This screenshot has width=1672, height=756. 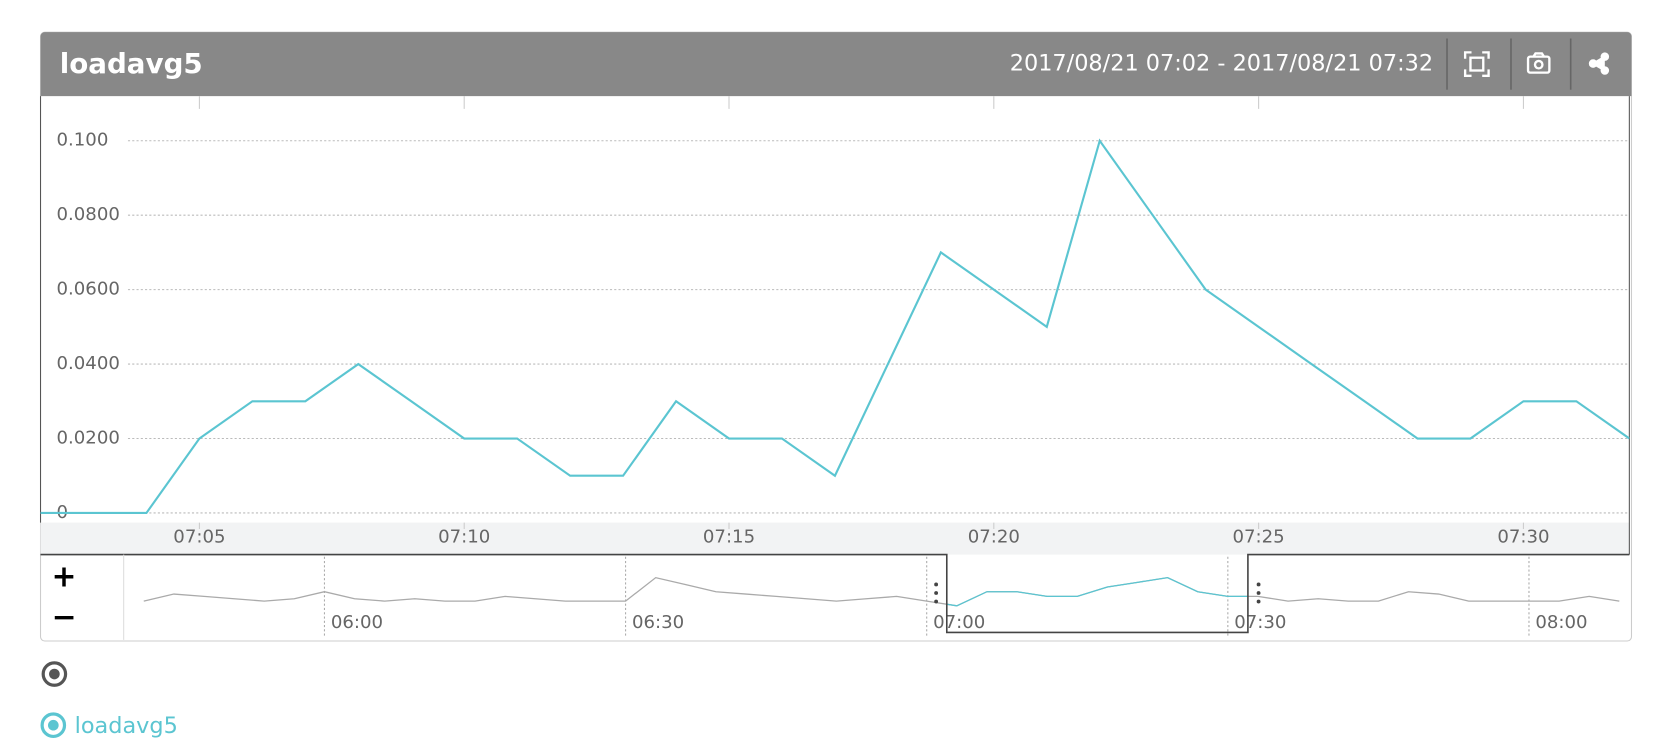 I want to click on y-tick-label: 0.0800, so click(x=88, y=214).